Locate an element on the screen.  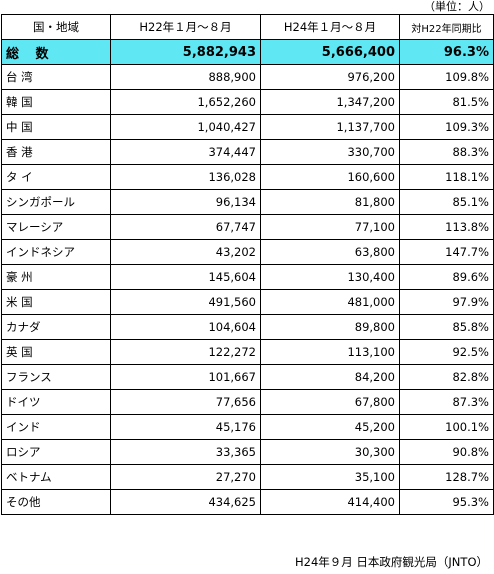
table-row: カナダ 104,604 89,800 85.8% is located at coordinates (247, 327).